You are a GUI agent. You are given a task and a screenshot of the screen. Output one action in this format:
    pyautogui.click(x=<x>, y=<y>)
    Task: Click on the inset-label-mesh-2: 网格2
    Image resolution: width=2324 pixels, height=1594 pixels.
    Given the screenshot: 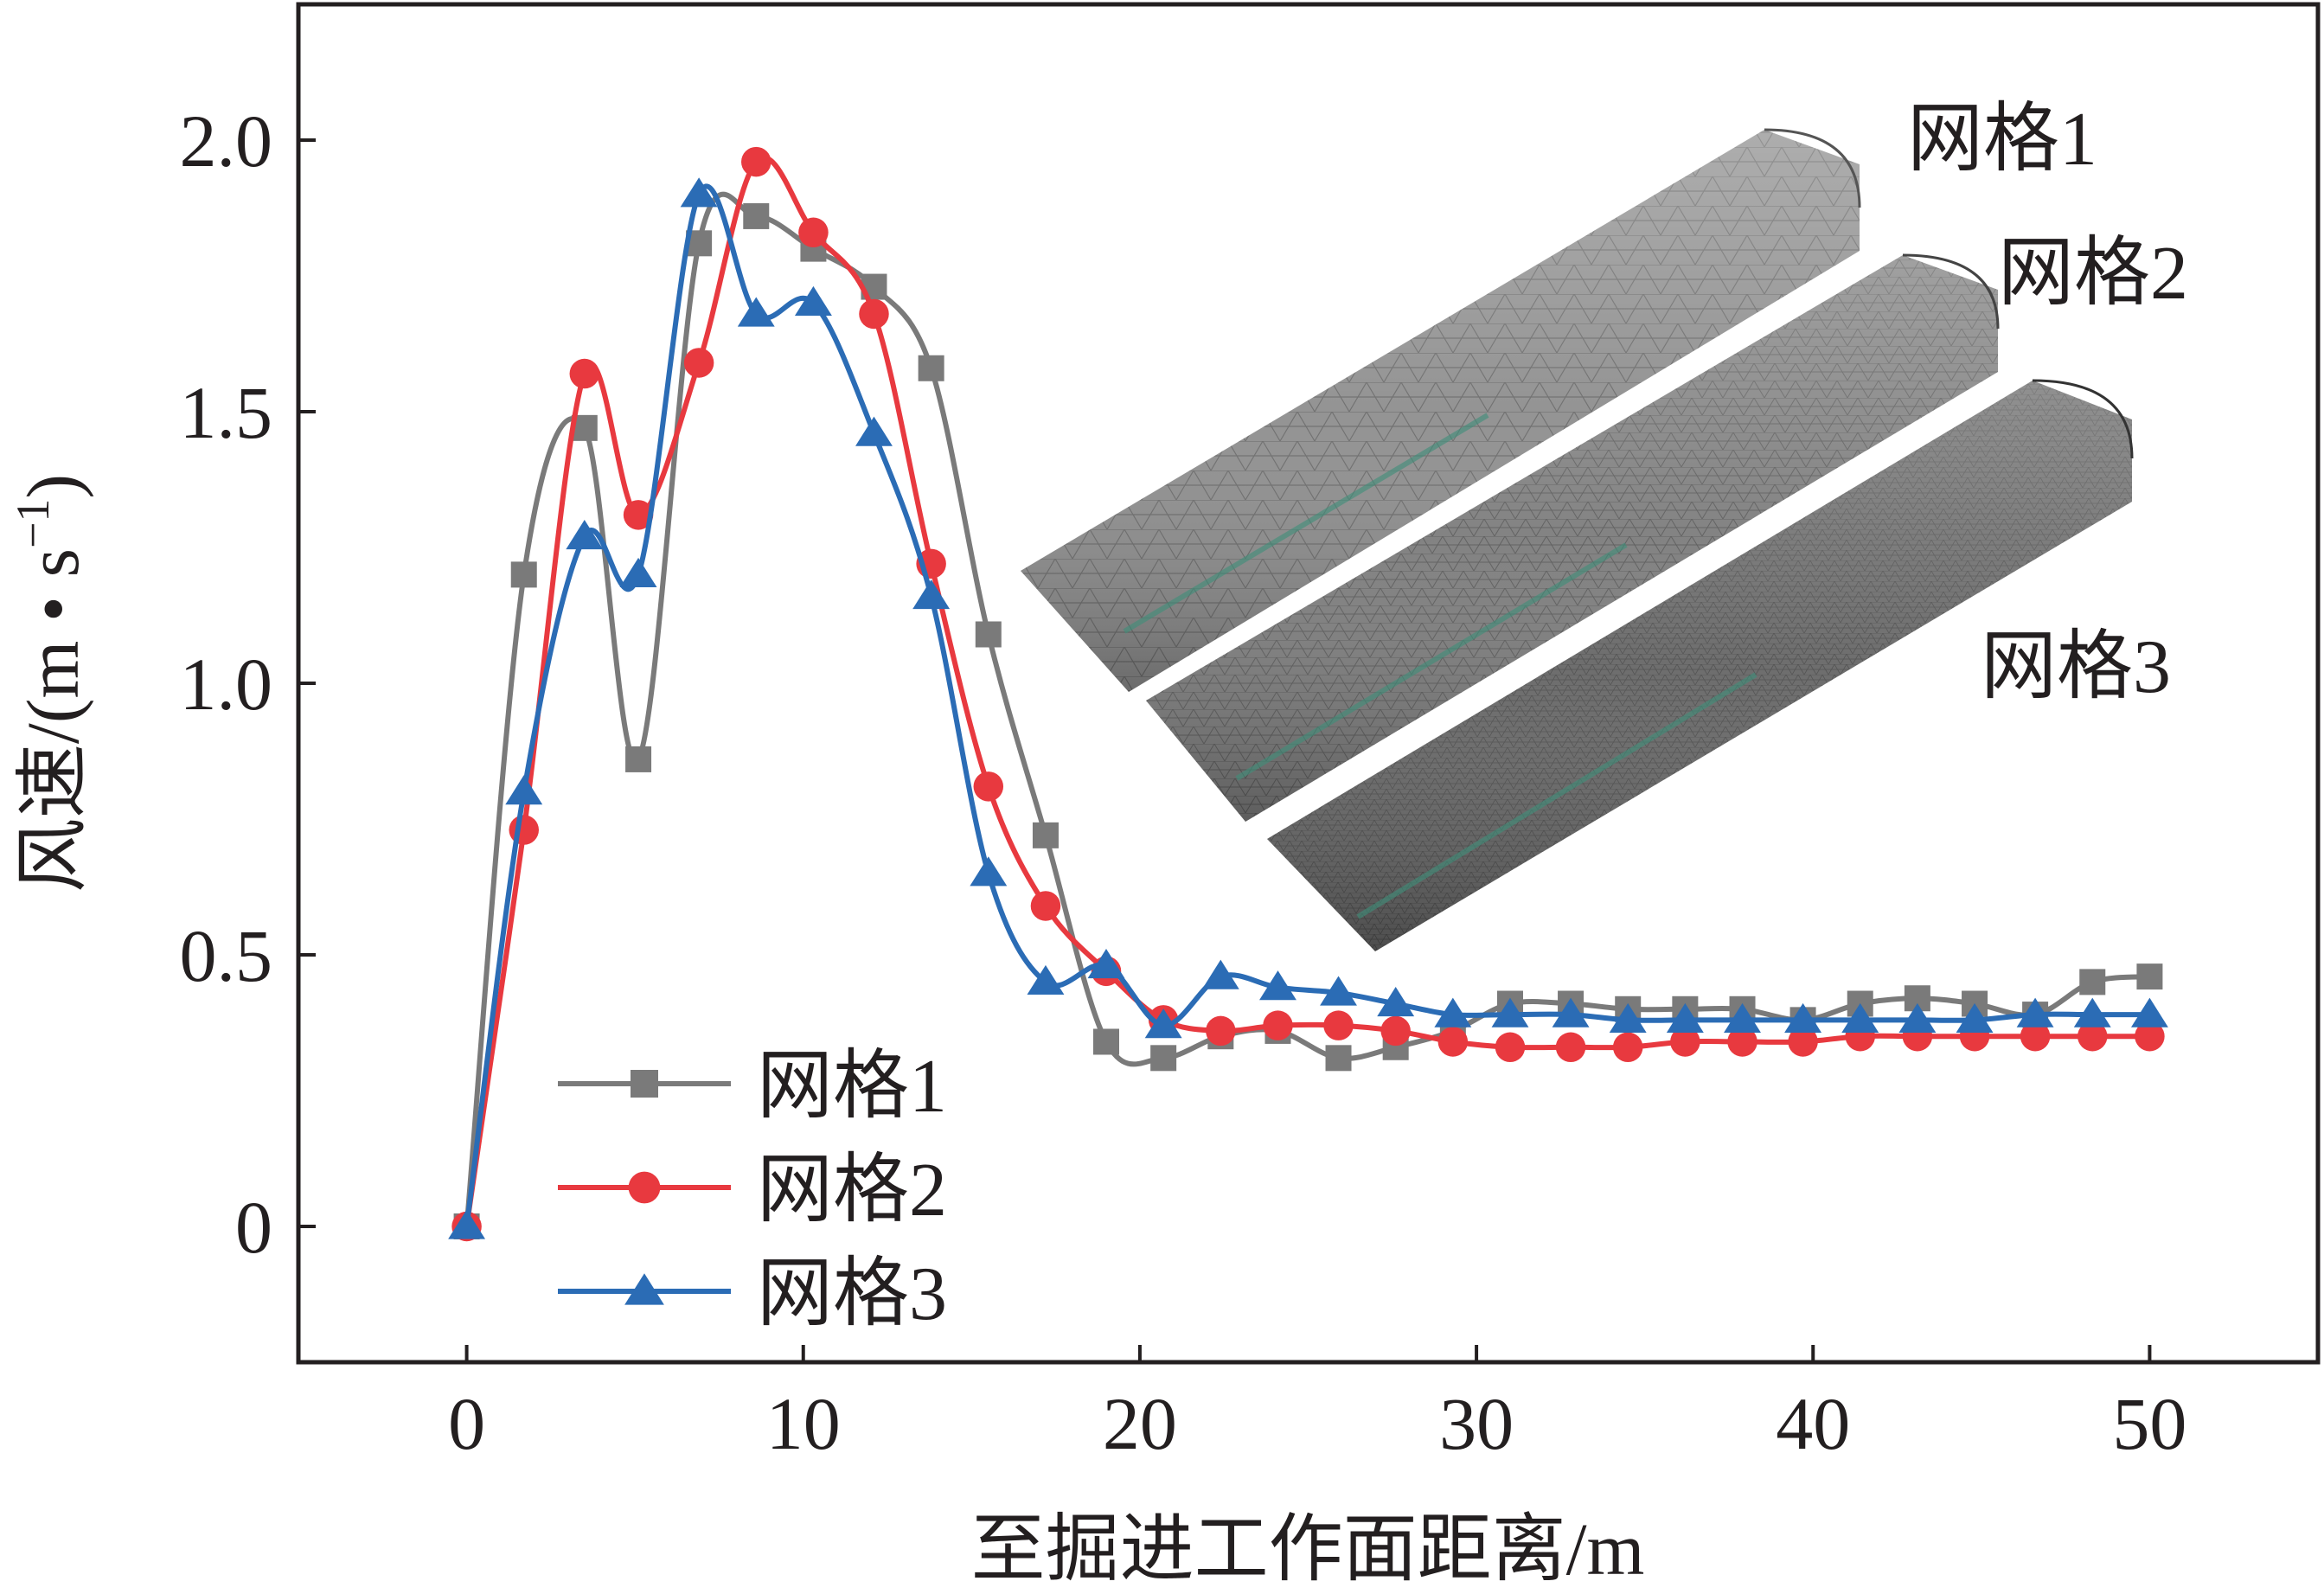 What is the action you would take?
    pyautogui.click(x=2093, y=274)
    